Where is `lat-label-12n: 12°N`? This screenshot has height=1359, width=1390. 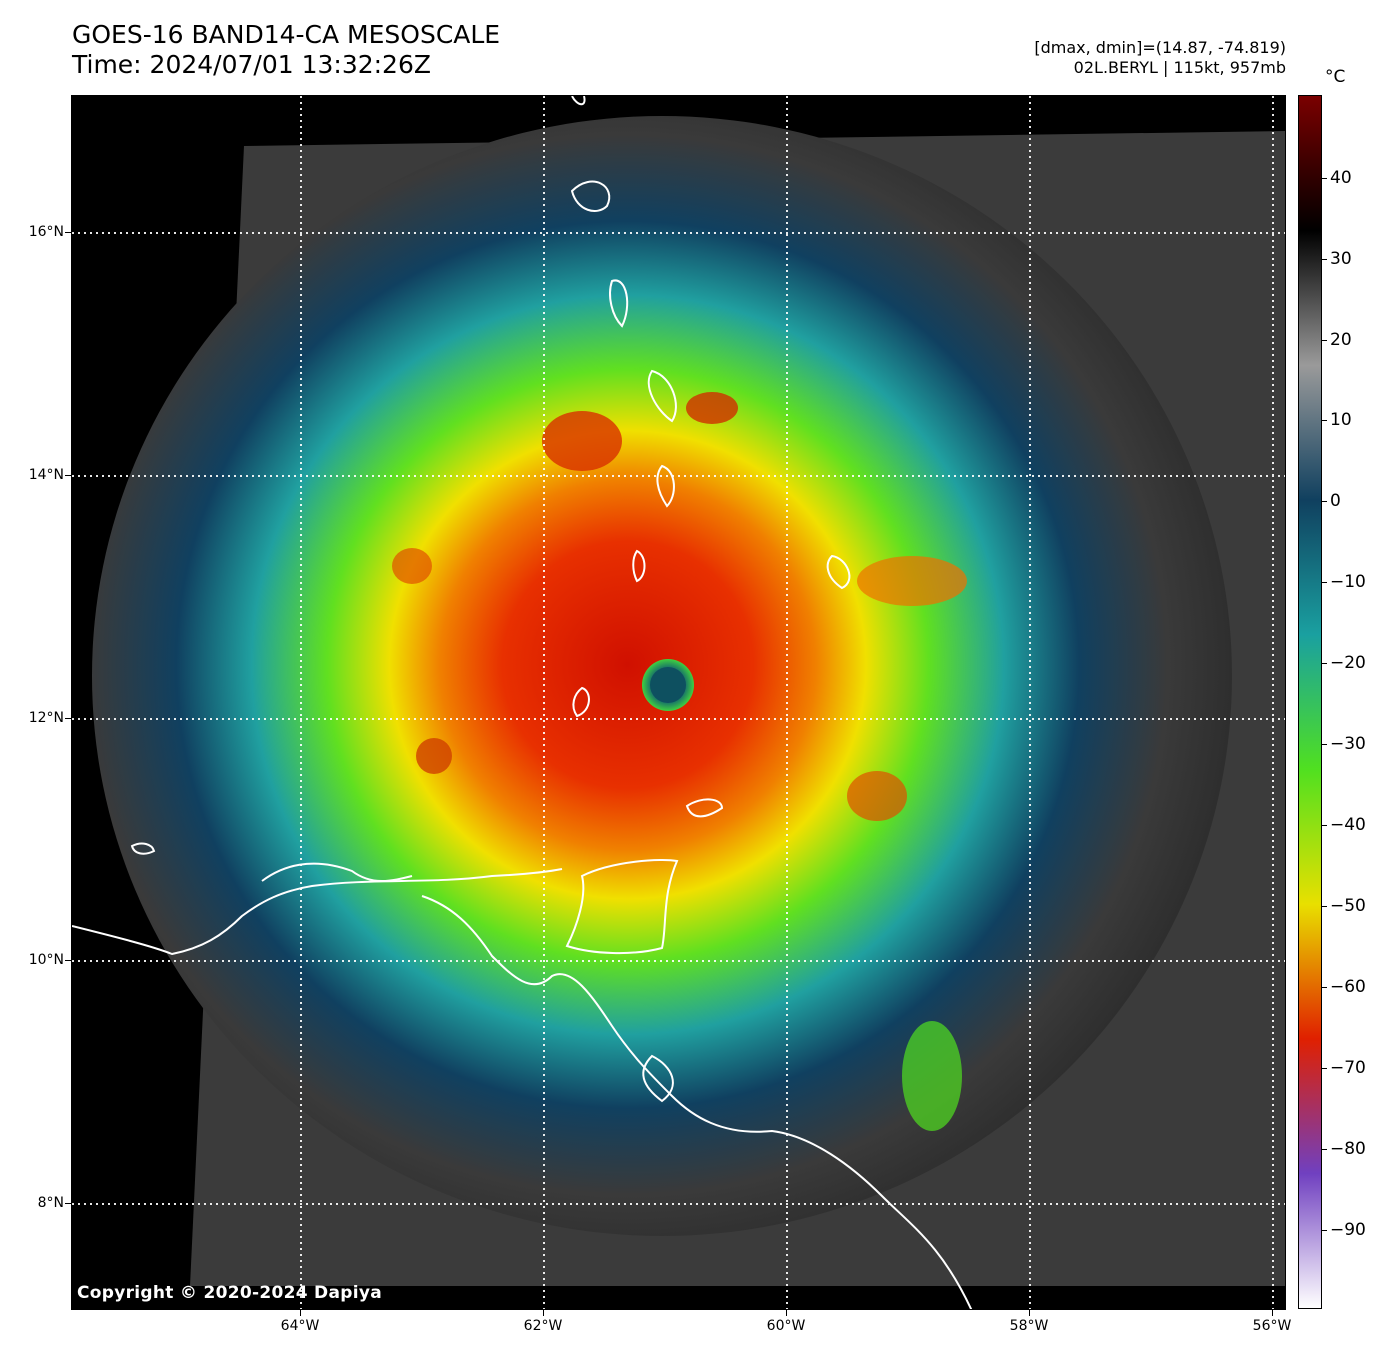
lat-label-12n: 12°N is located at coordinates (46, 718).